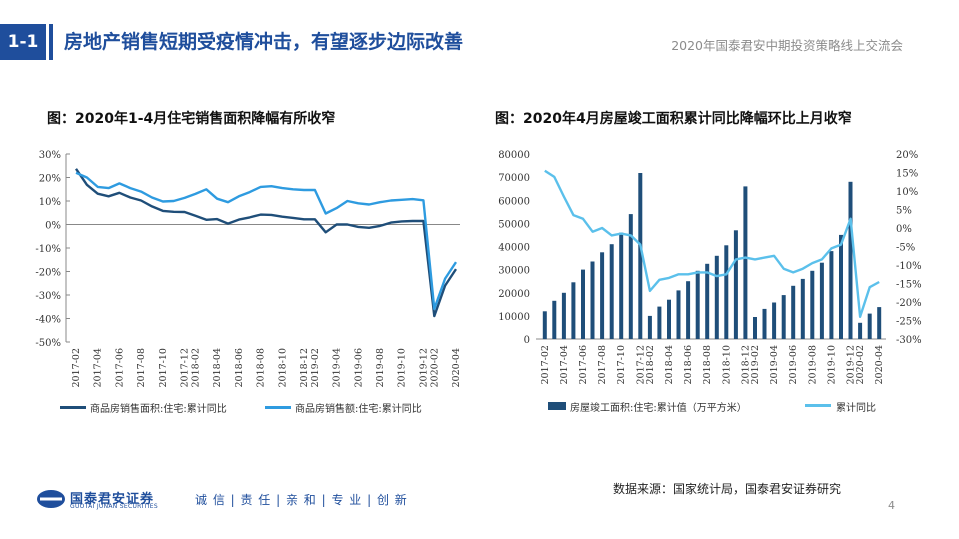 The width and height of the screenshot is (959, 539). Describe the element at coordinates (891, 505) in the screenshot. I see `page-number: 4` at that location.